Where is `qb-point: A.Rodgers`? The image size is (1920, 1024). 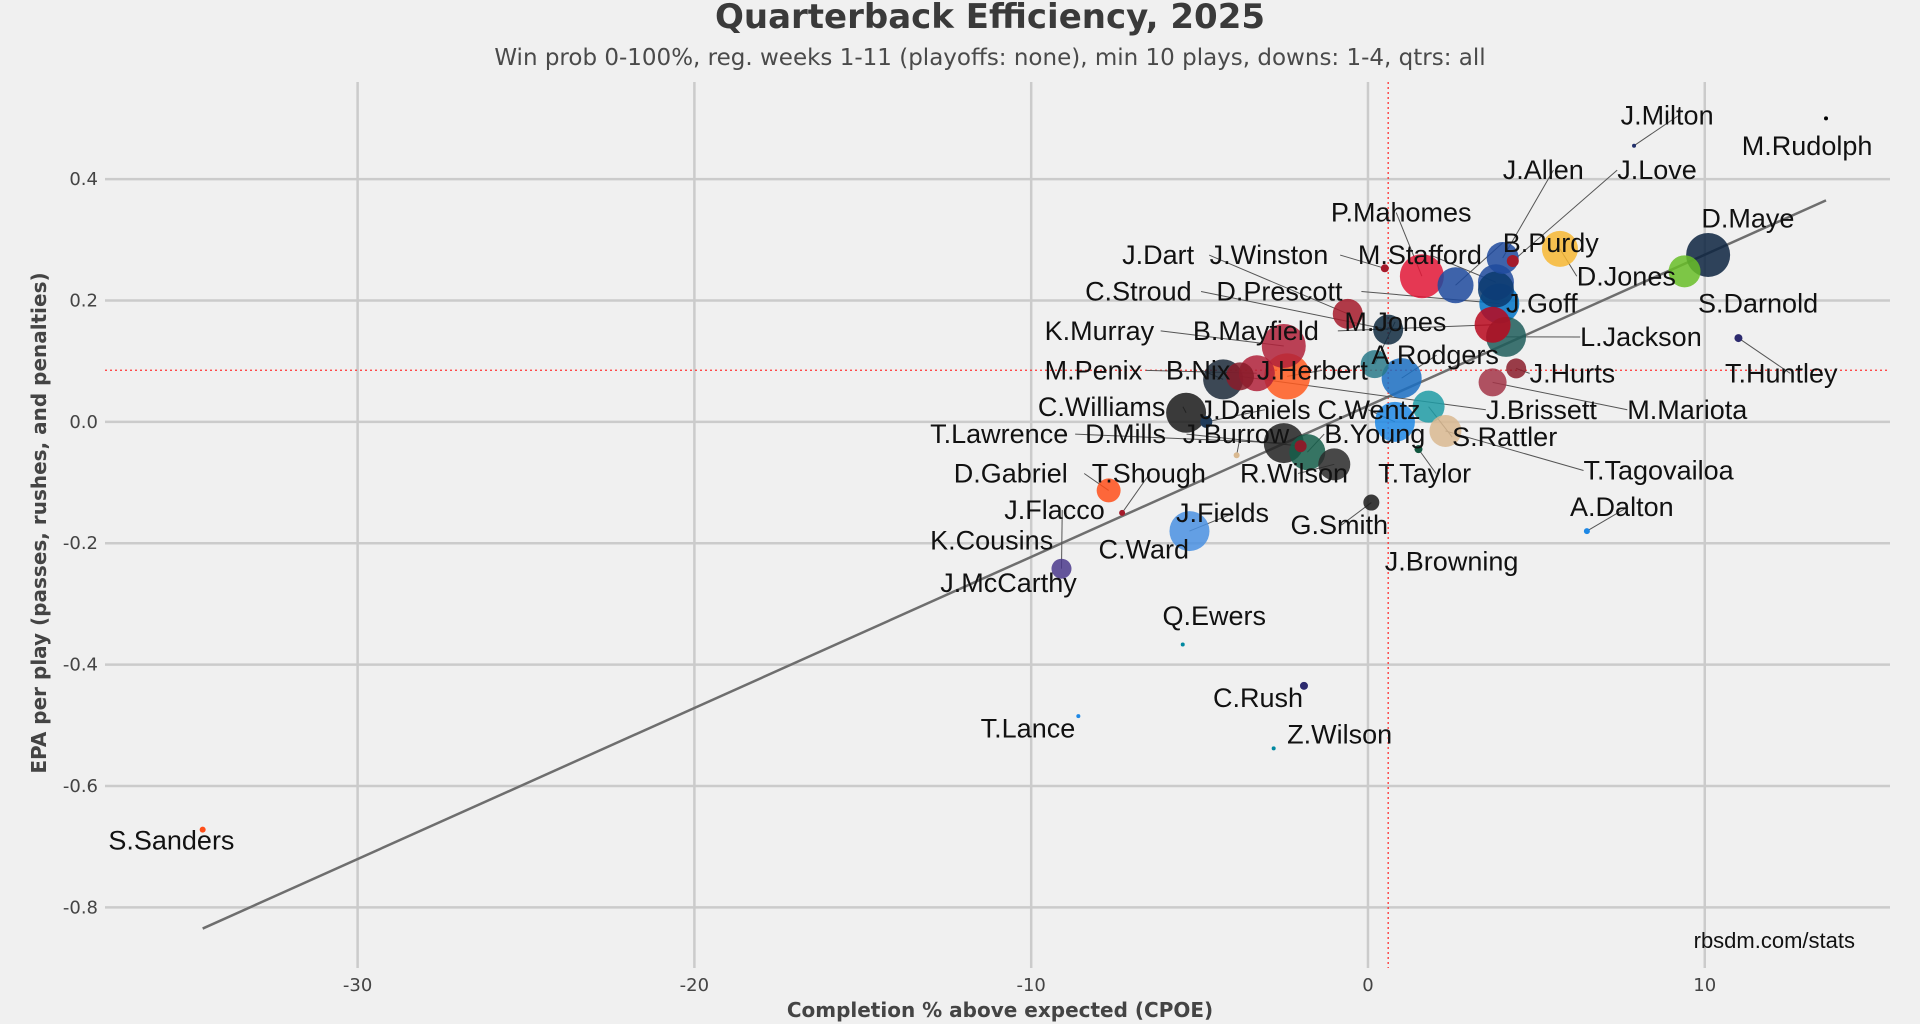 qb-point: A.Rodgers is located at coordinates (1401, 378).